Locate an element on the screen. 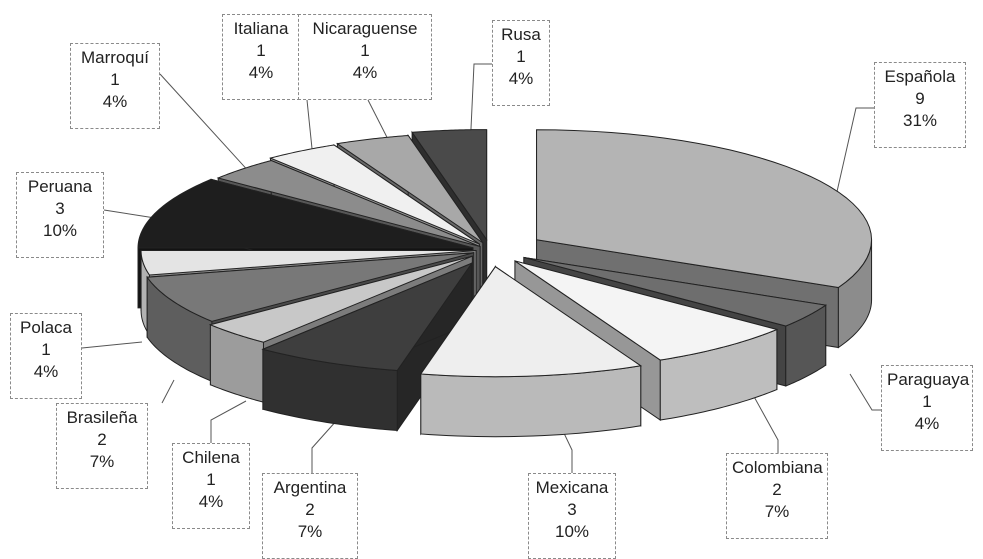 The image size is (983, 559). slice-label-española: Española 9 31% is located at coordinates (920, 105).